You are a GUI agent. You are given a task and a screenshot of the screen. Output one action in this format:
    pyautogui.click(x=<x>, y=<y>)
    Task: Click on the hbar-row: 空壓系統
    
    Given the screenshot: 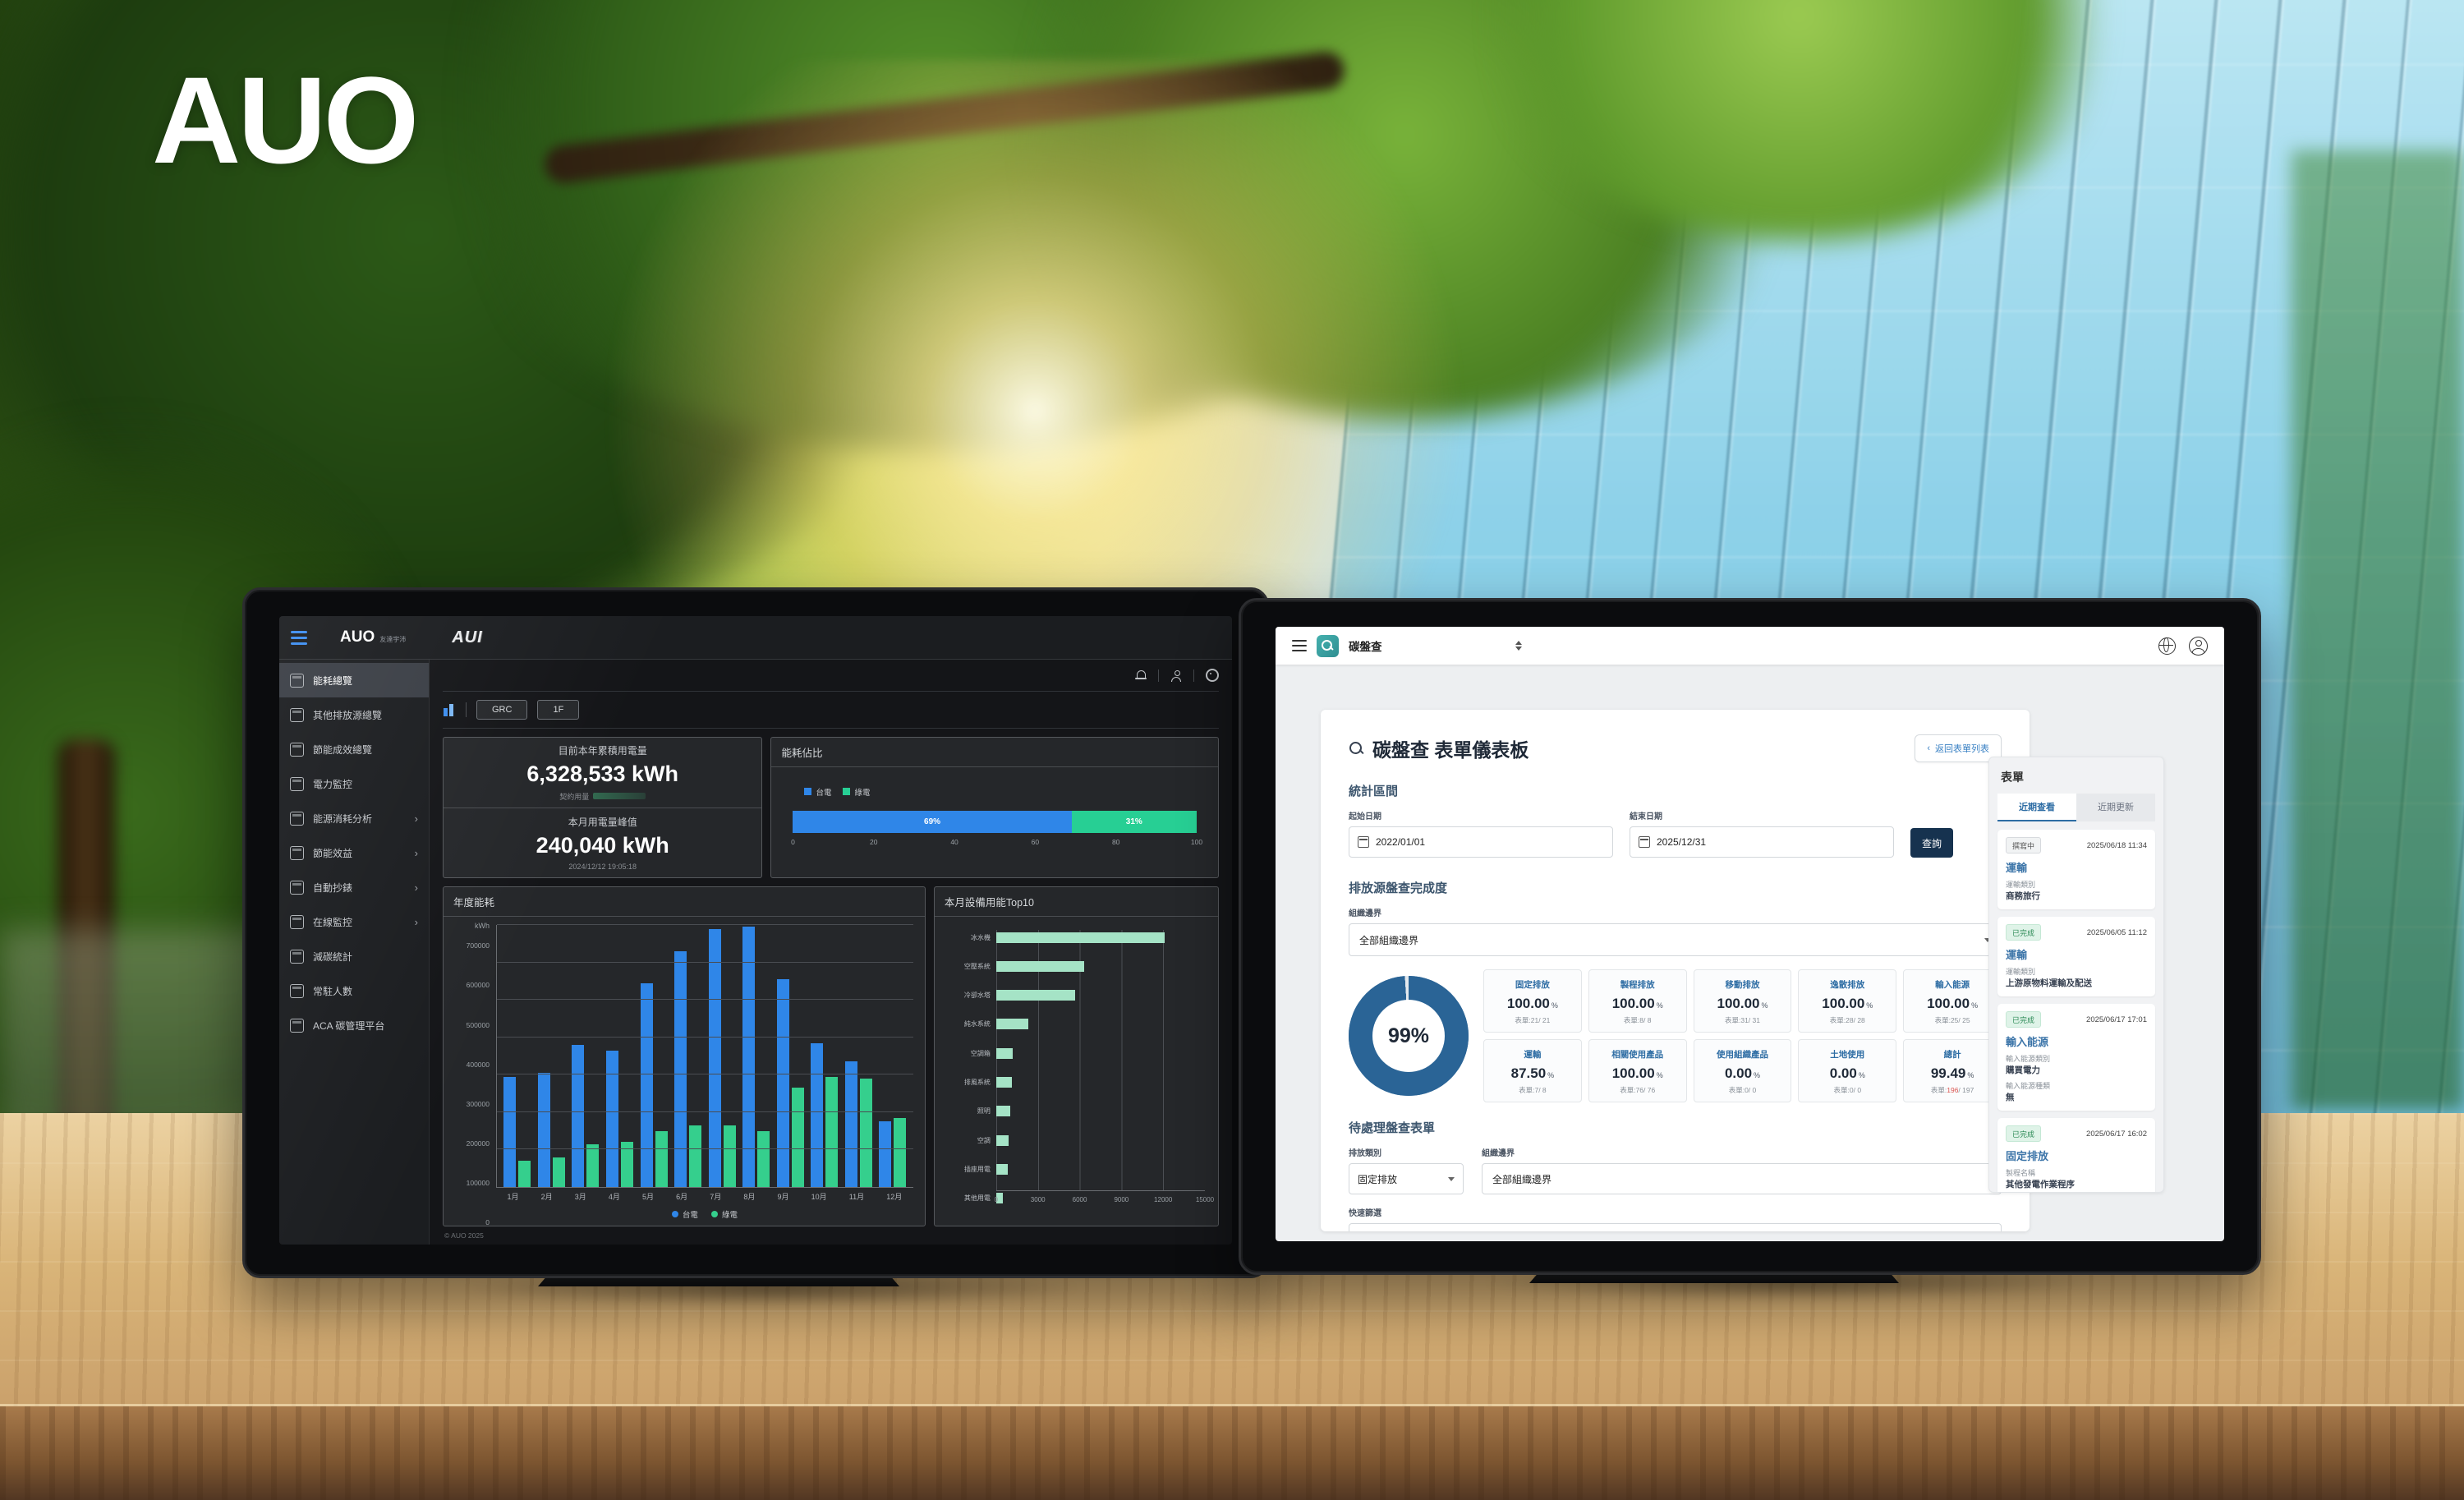 What is the action you would take?
    pyautogui.click(x=1074, y=966)
    